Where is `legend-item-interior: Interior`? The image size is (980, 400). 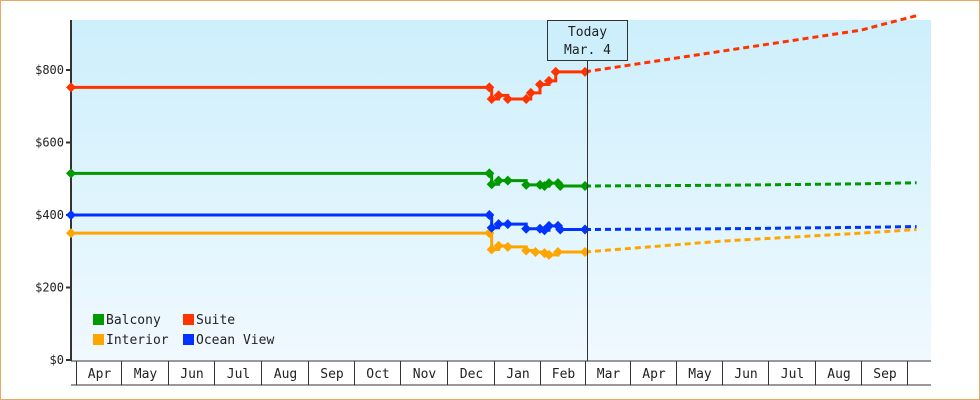
legend-item-interior: Interior is located at coordinates (131, 340).